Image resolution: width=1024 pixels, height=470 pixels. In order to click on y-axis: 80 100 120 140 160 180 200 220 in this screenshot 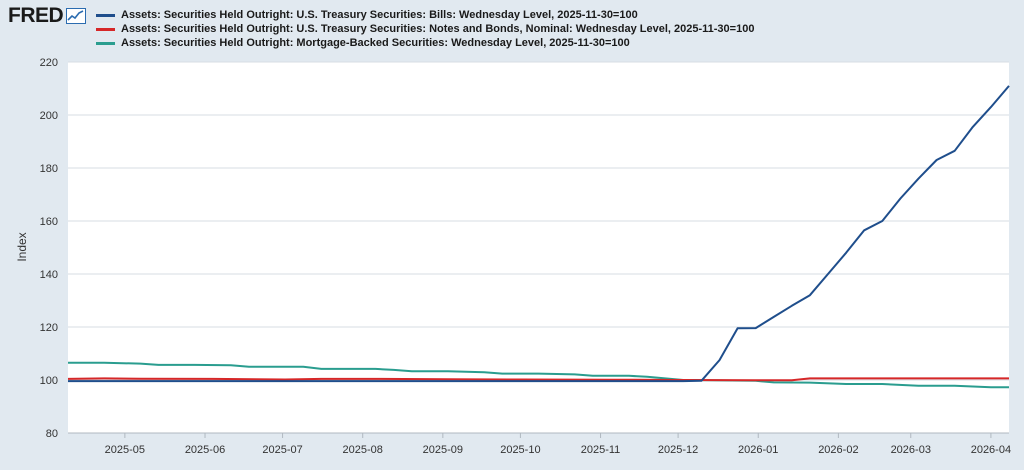, I will do `click(49, 248)`.